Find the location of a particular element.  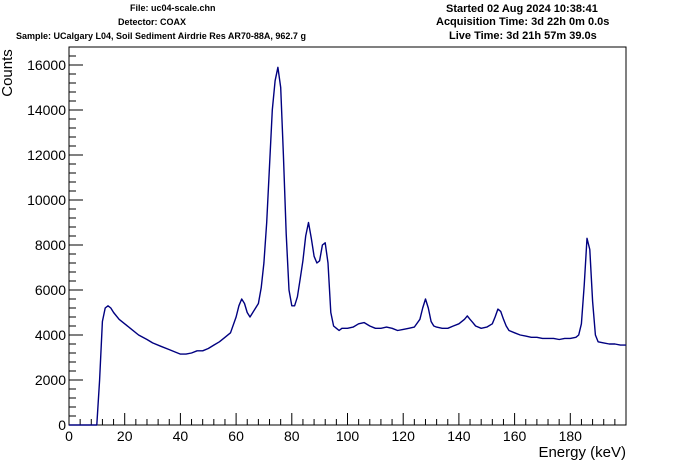

y-tick-label: 8000 is located at coordinates (50, 245).